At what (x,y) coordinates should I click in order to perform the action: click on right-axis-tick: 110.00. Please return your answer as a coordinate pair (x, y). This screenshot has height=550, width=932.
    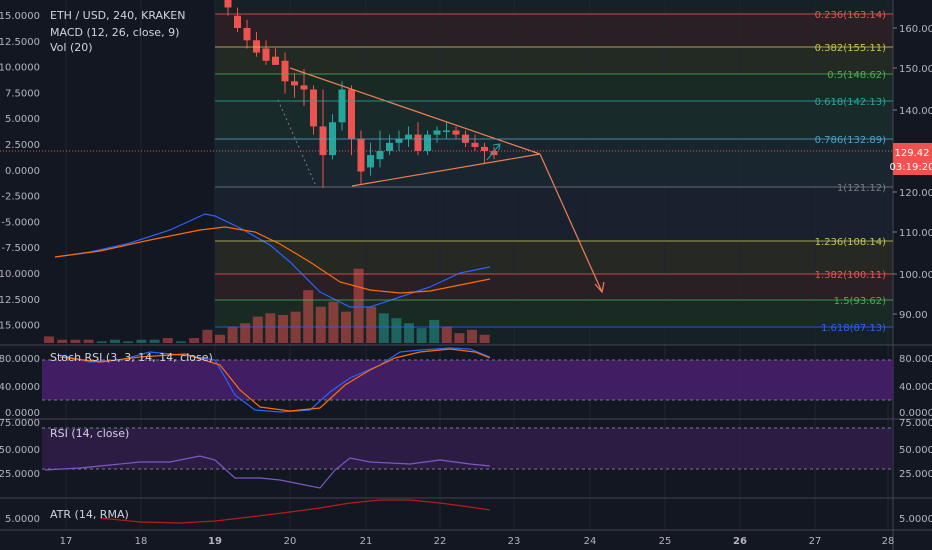
    Looking at the image, I should click on (915, 233).